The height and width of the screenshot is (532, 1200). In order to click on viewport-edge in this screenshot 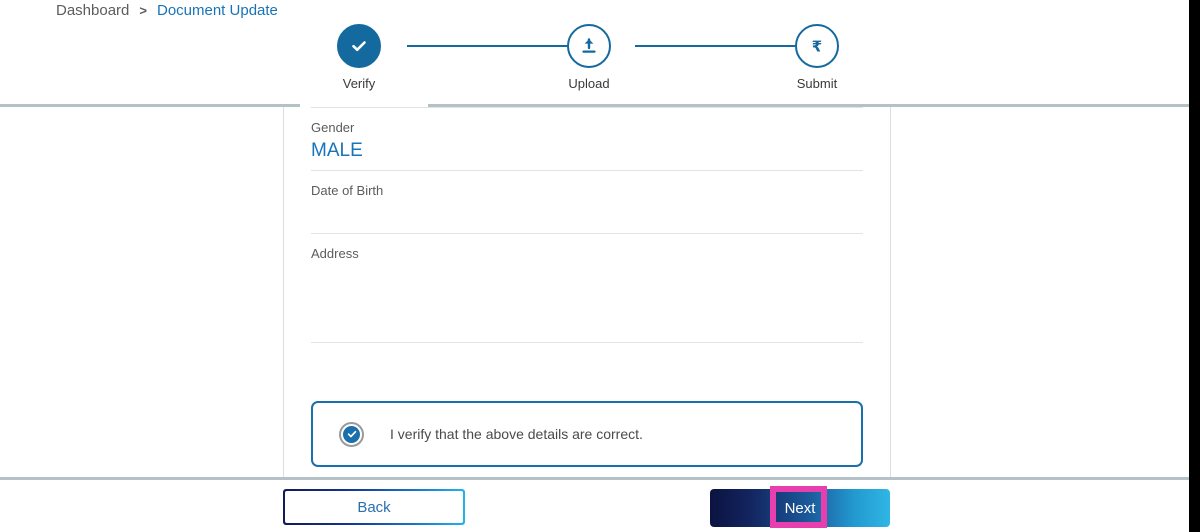, I will do `click(1194, 266)`.